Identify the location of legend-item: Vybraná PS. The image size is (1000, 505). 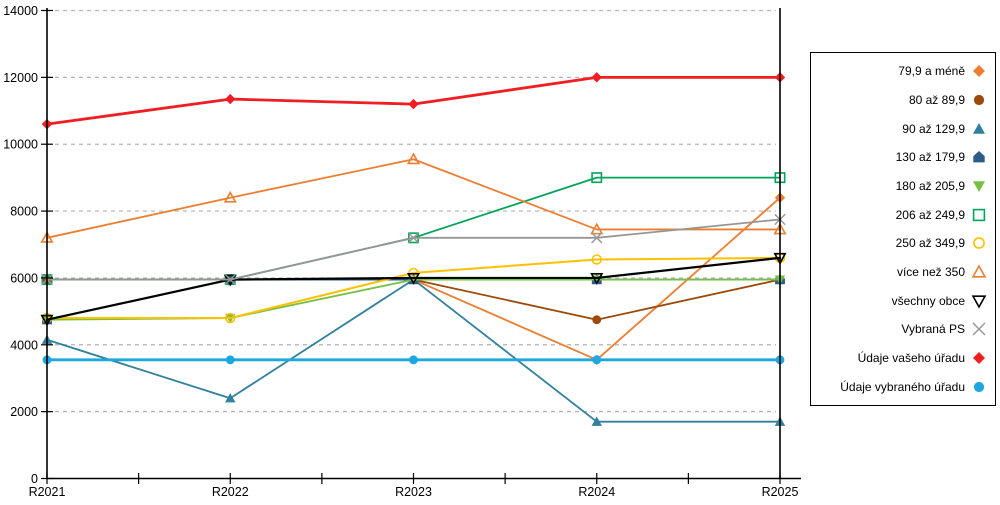
(901, 329).